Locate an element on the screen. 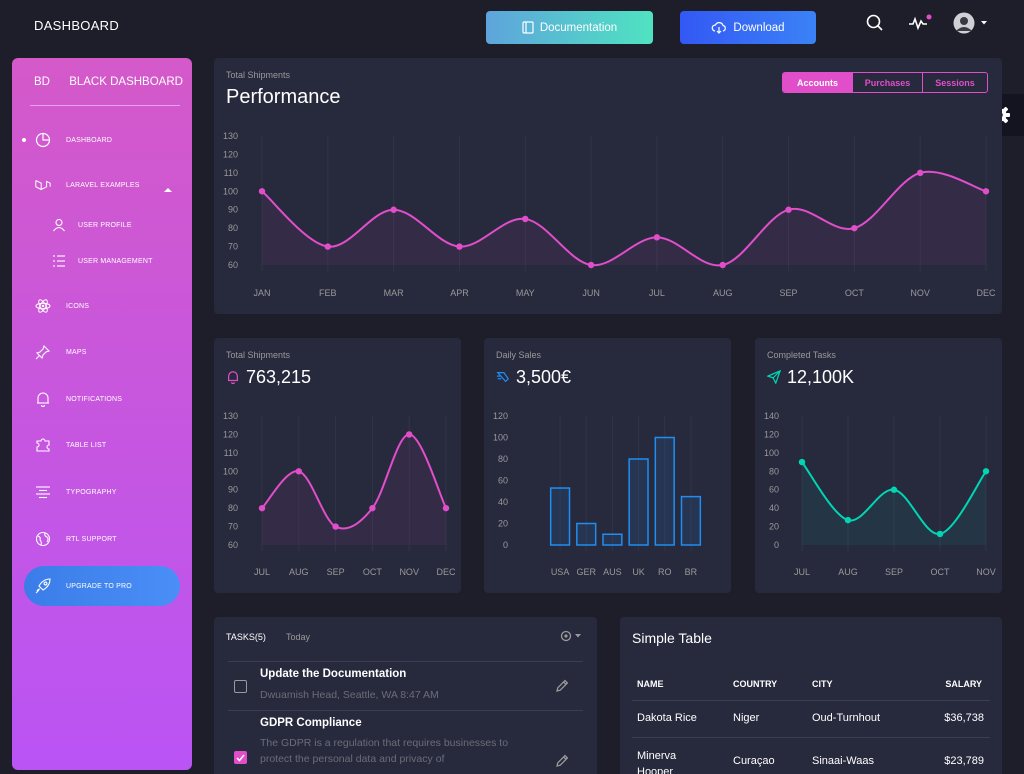  card-title: Simple Table is located at coordinates (672, 638).